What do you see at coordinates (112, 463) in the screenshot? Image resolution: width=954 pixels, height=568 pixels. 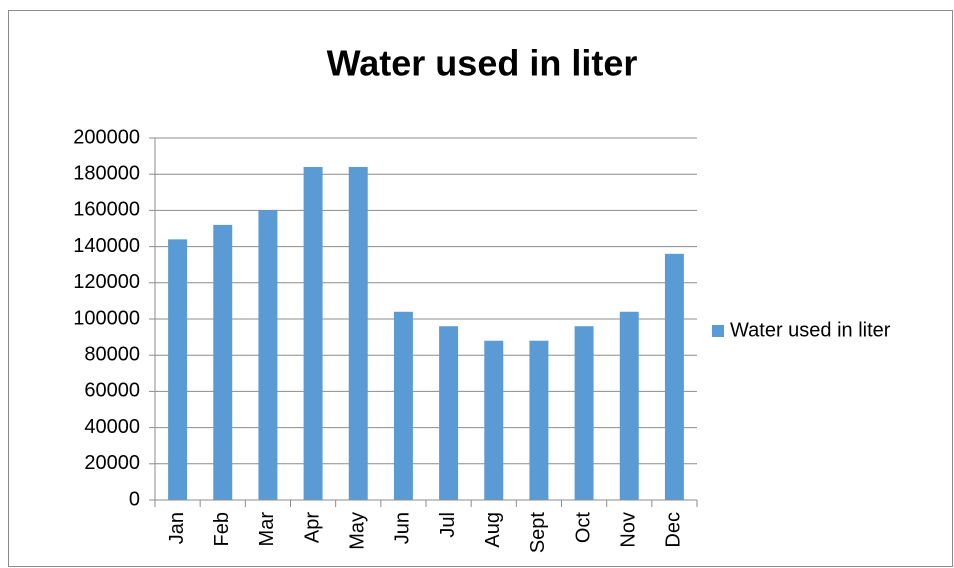 I see `y-tick-label: 20000` at bounding box center [112, 463].